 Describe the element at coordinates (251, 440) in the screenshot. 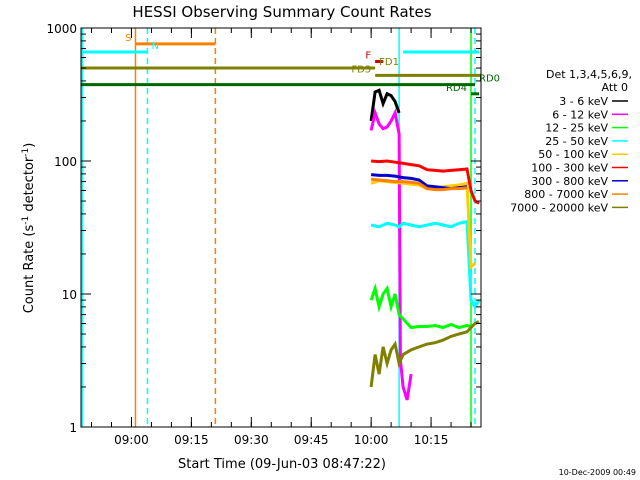

I see `x-tick-label: 09:30` at that location.